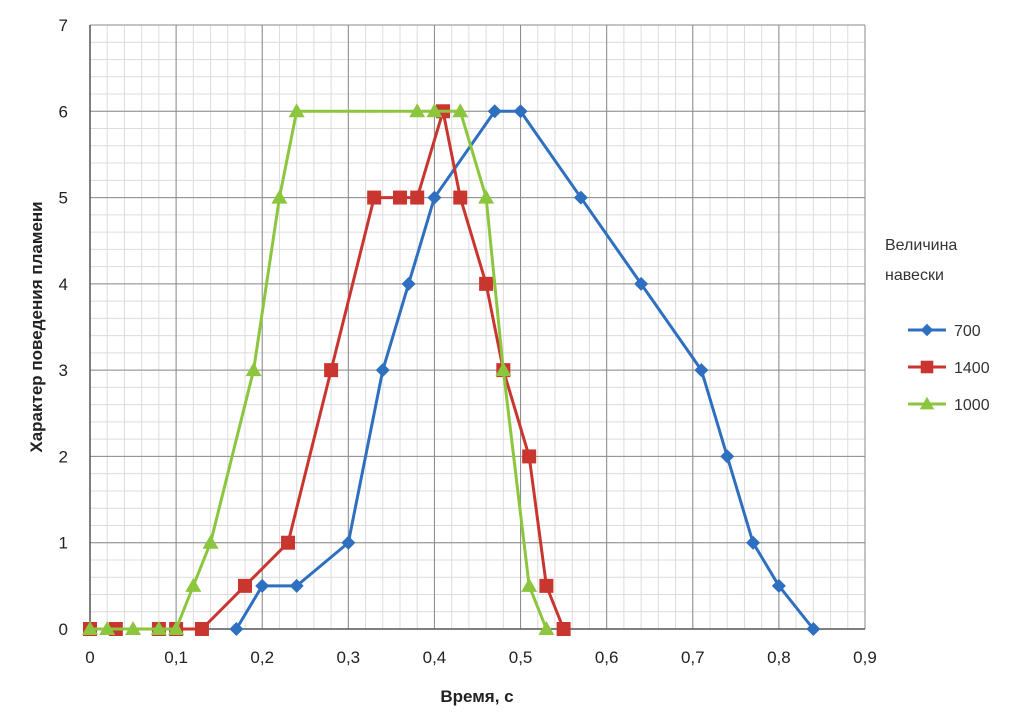  What do you see at coordinates (176, 657) in the screenshot?
I see `x-tick-label: 0,1` at bounding box center [176, 657].